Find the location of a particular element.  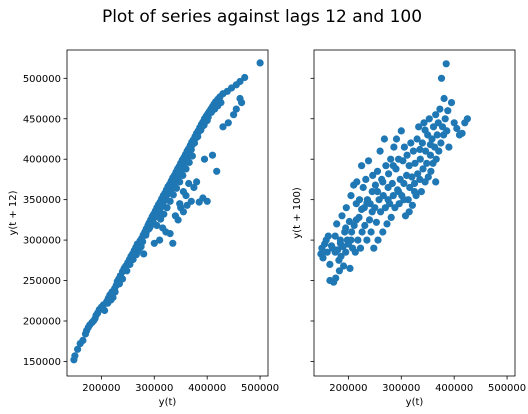

y-tick-label: 250000 is located at coordinates (42, 281).